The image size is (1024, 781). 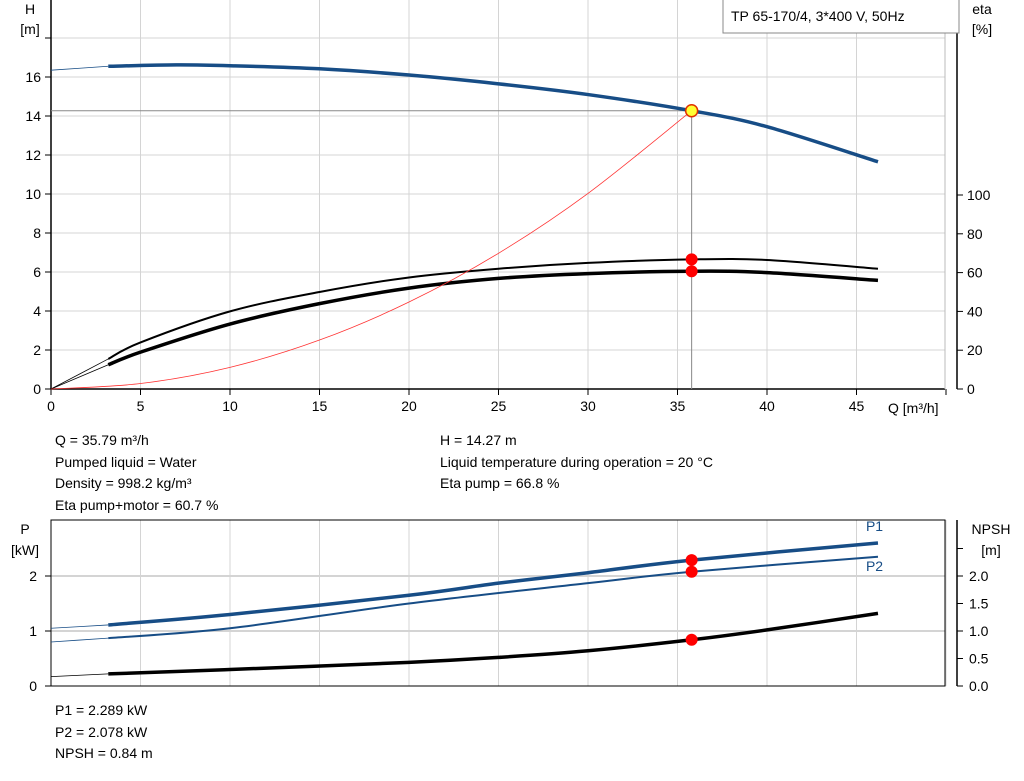 What do you see at coordinates (409, 406) in the screenshot?
I see `tick-label-x: 20` at bounding box center [409, 406].